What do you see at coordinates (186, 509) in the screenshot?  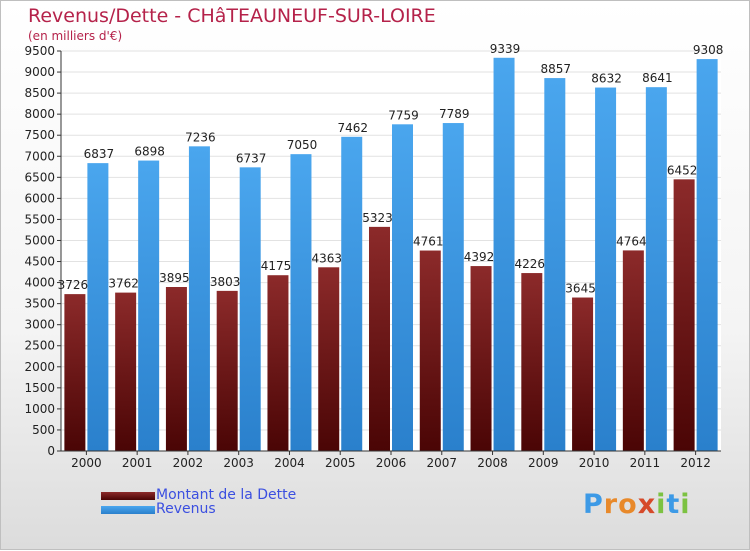 I see `legend-label-revenus: Revenus` at bounding box center [186, 509].